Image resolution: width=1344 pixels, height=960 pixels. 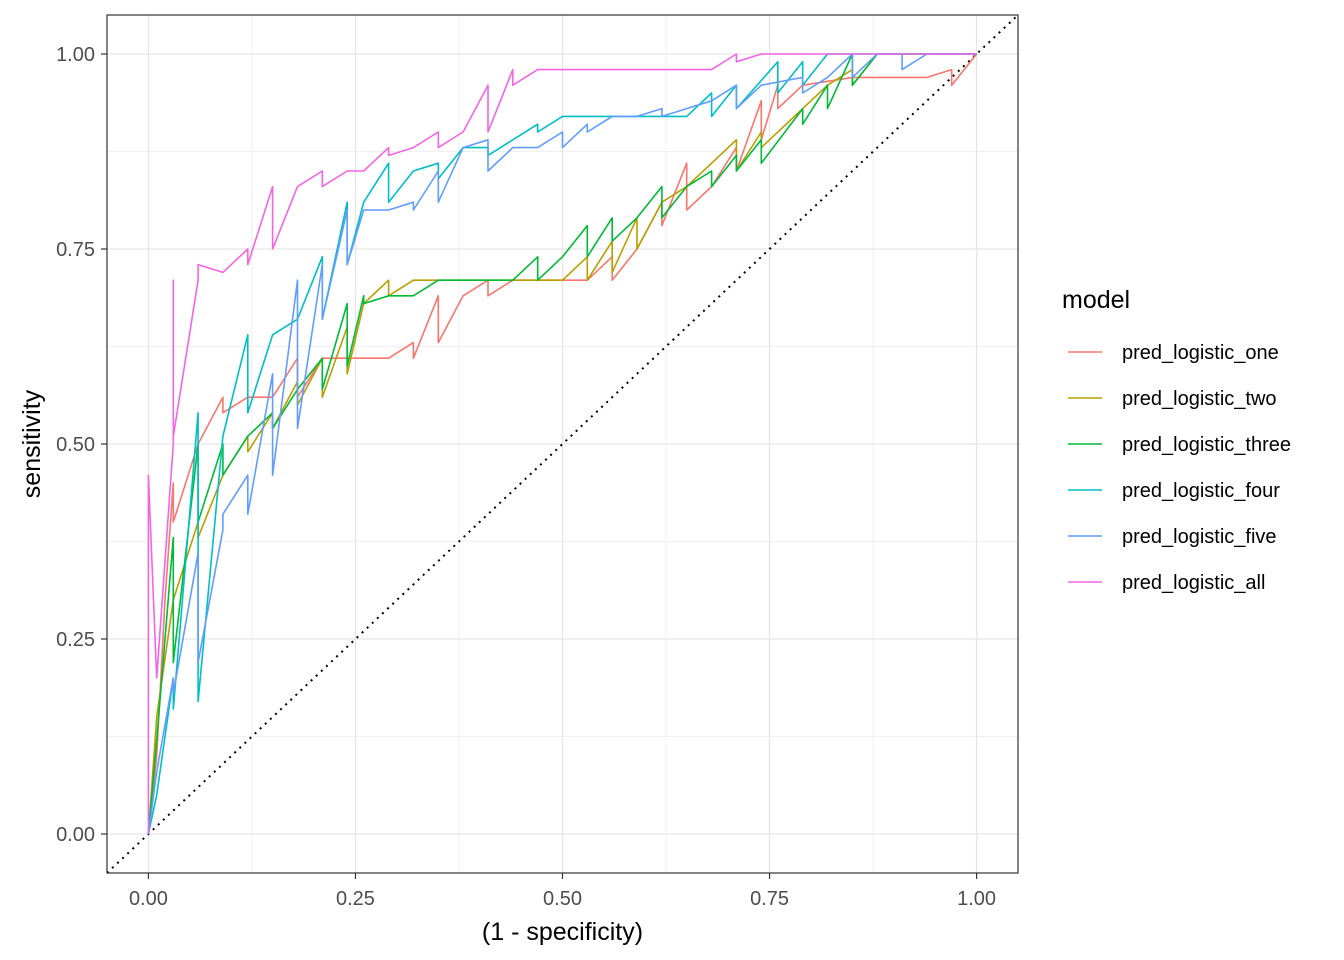 I want to click on y-tick-label: 0.50, so click(x=75, y=445).